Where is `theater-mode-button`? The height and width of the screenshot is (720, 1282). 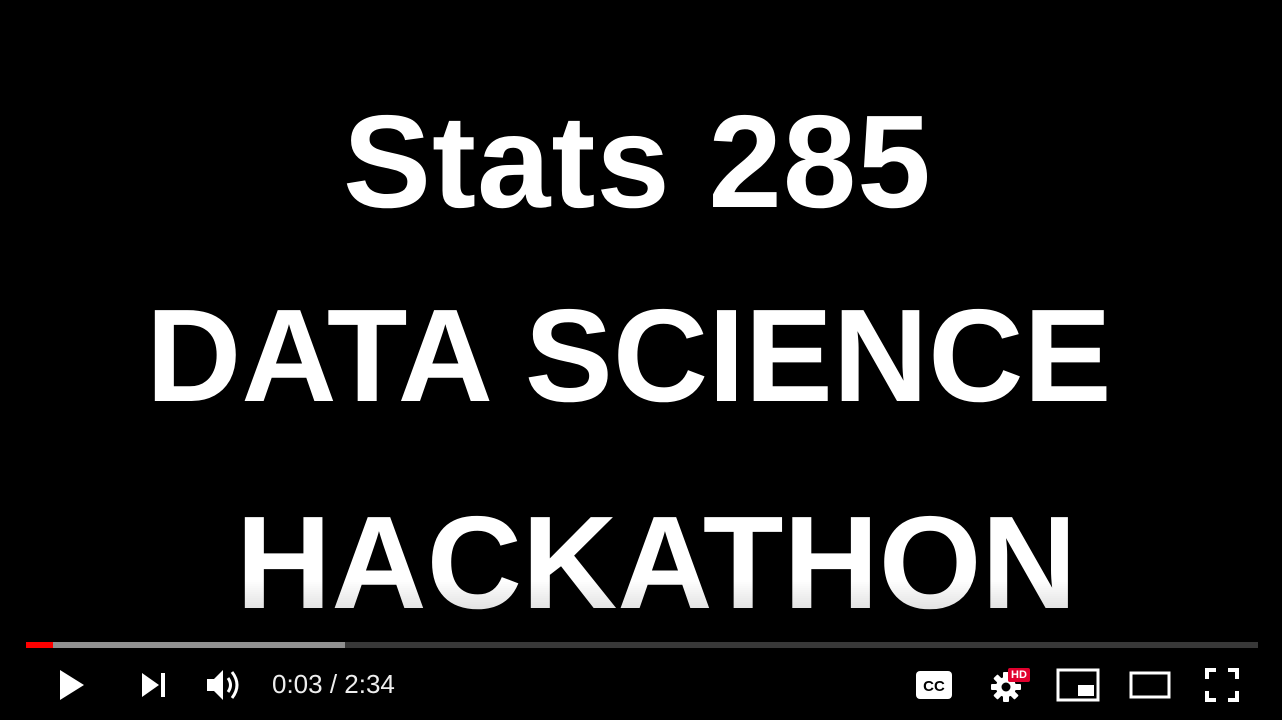 theater-mode-button is located at coordinates (1150, 685).